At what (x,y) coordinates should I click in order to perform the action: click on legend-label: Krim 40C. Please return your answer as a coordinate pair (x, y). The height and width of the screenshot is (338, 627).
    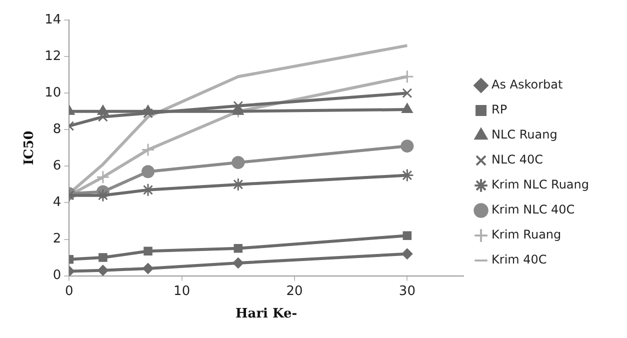
    Looking at the image, I should click on (519, 259).